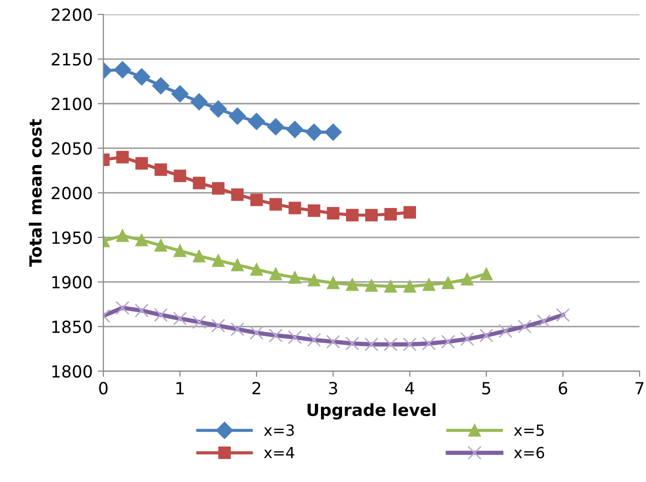  I want to click on y-tick-label: 1900, so click(72, 282).